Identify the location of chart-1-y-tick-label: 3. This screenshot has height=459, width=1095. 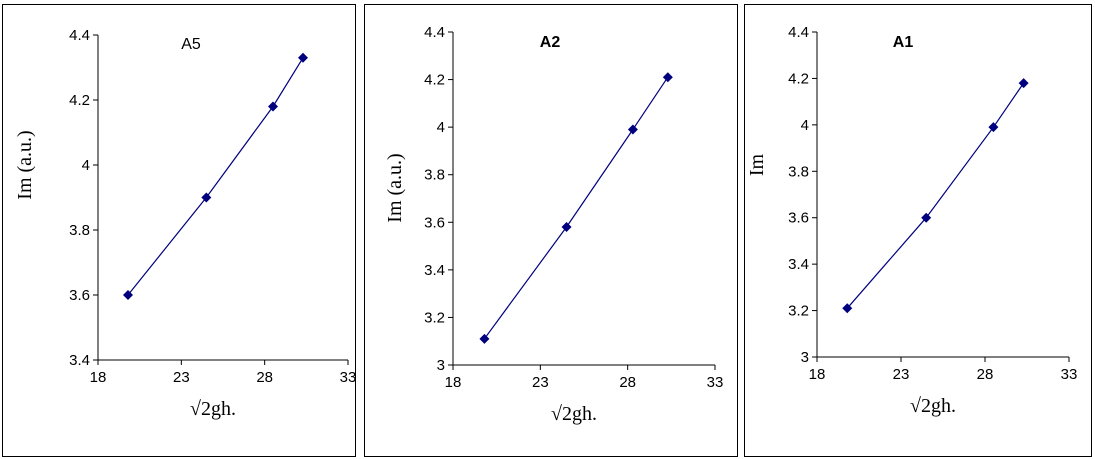
(441, 365).